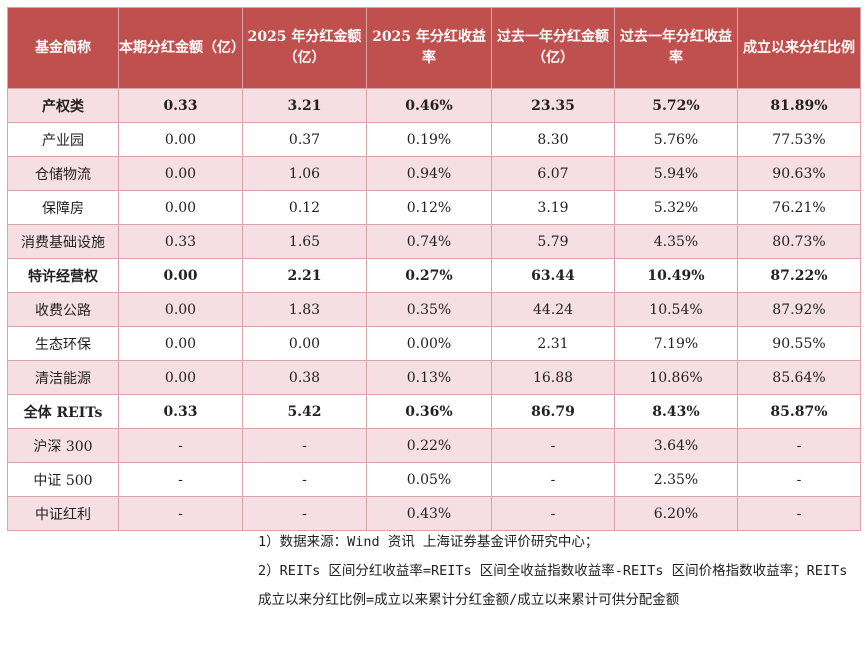 The width and height of the screenshot is (865, 661). What do you see at coordinates (799, 411) in the screenshot?
I see `value-cell: 85.87%` at bounding box center [799, 411].